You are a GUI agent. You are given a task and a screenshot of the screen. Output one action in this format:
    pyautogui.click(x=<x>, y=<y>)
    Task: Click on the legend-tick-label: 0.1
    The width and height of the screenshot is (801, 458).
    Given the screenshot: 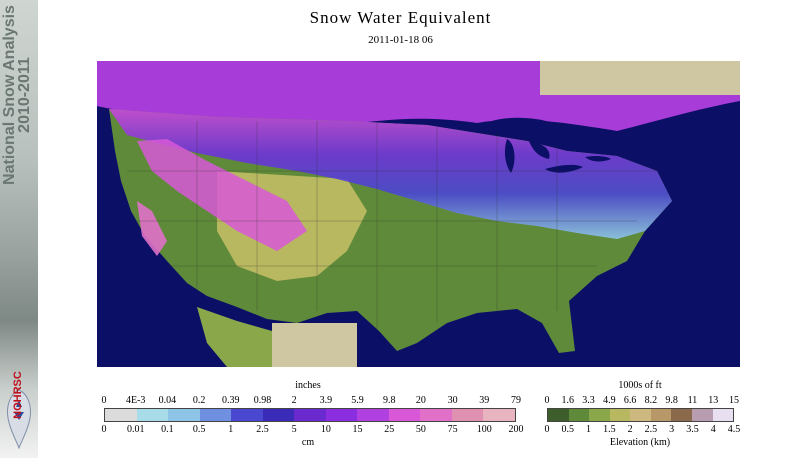 What is the action you would take?
    pyautogui.click(x=167, y=429)
    